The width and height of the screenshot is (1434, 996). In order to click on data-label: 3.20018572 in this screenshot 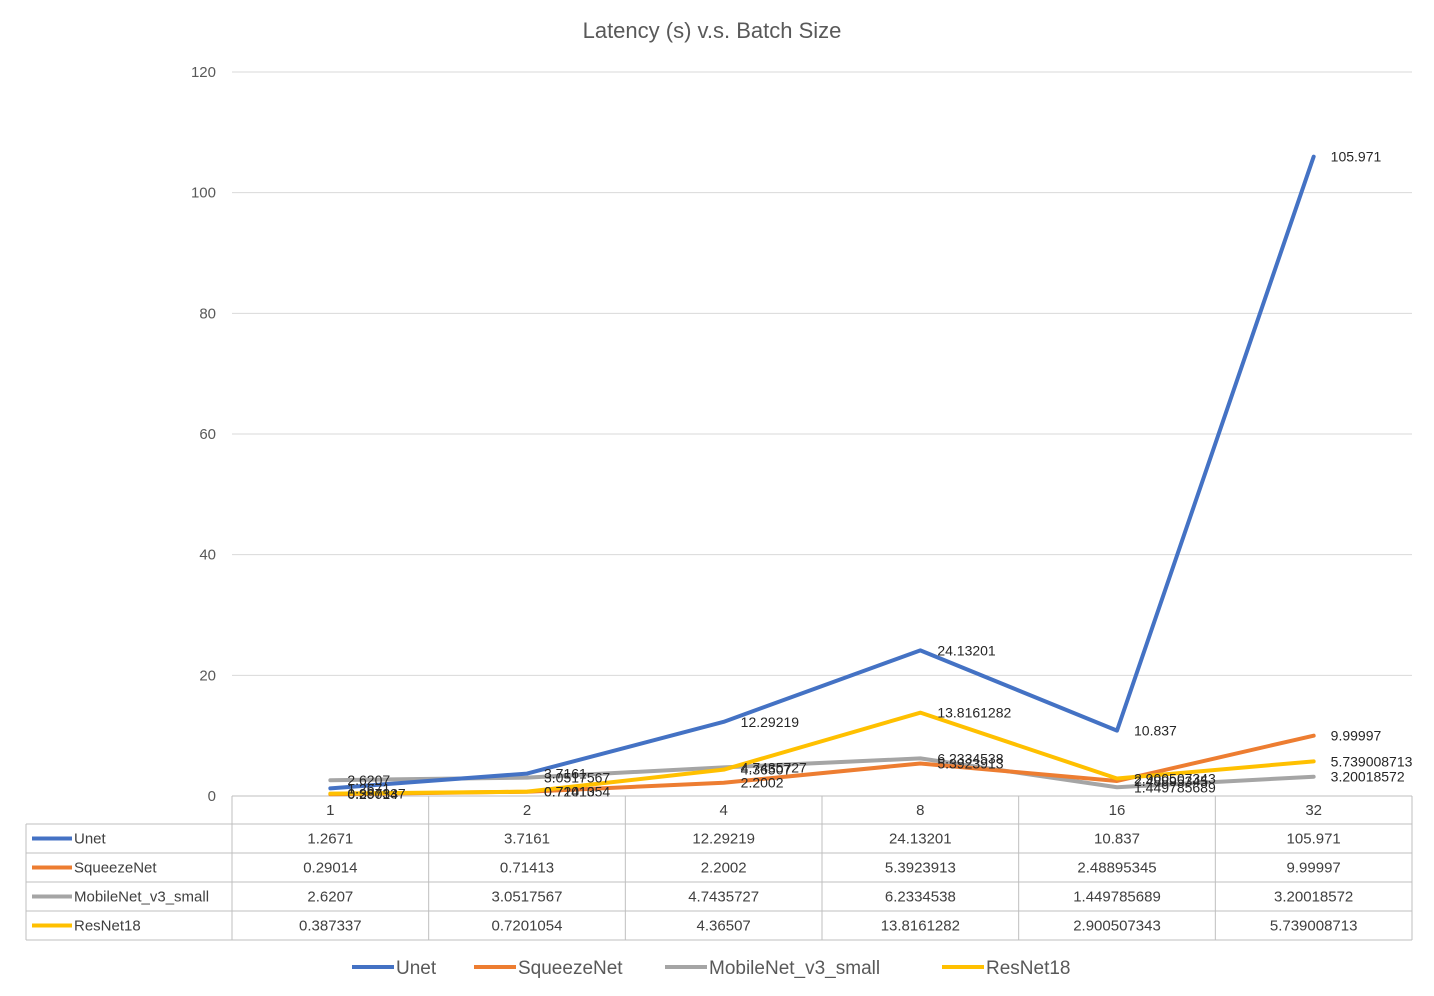, I will do `click(1368, 777)`.